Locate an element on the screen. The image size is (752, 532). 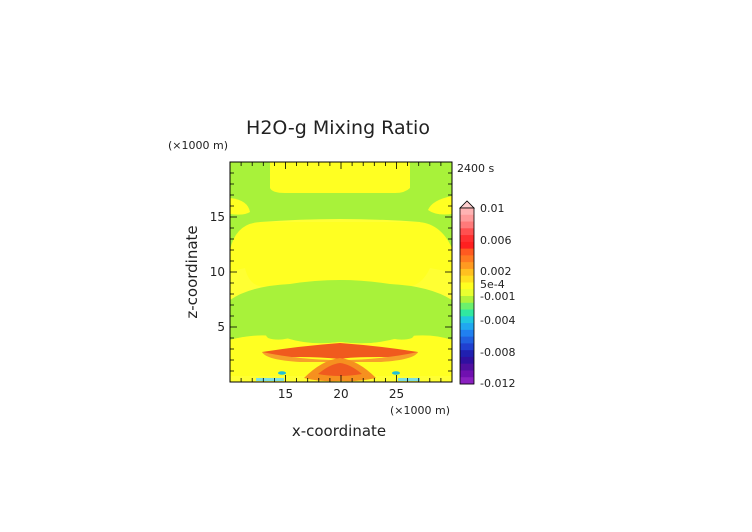
y-unit-label: (×1000 m) is located at coordinates (198, 145).